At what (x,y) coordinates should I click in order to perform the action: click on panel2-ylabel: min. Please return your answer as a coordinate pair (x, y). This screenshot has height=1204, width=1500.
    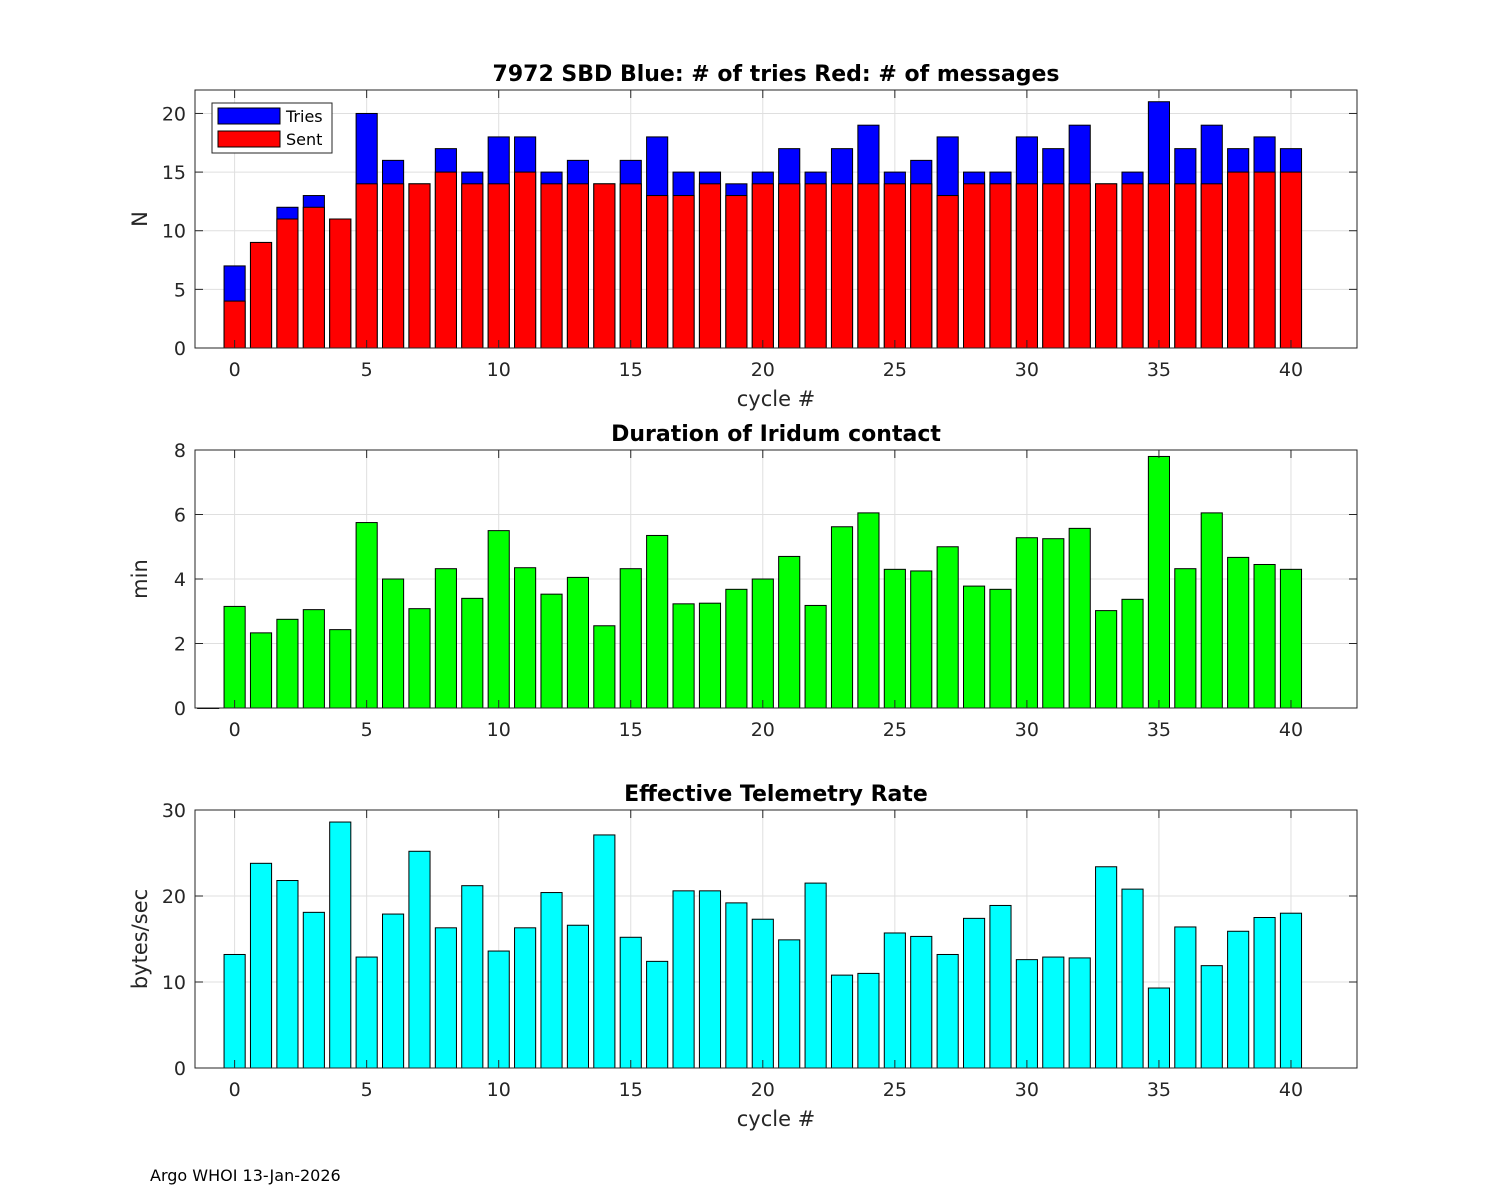
    Looking at the image, I should click on (140, 579).